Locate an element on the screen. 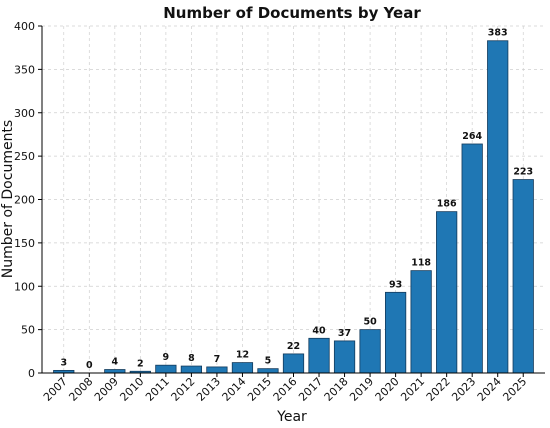 The width and height of the screenshot is (550, 428). x-tick-label-2023: 2023 is located at coordinates (463, 389).